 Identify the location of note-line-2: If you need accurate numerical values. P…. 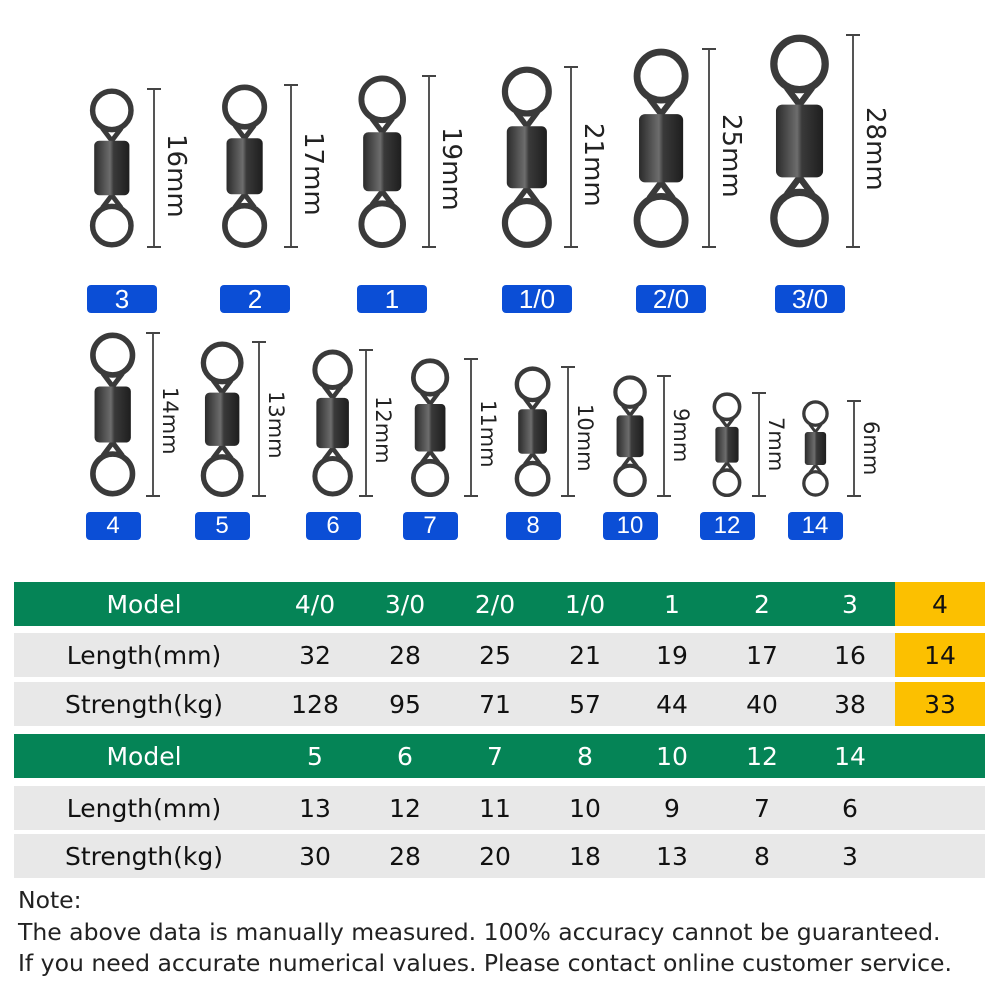
(485, 963).